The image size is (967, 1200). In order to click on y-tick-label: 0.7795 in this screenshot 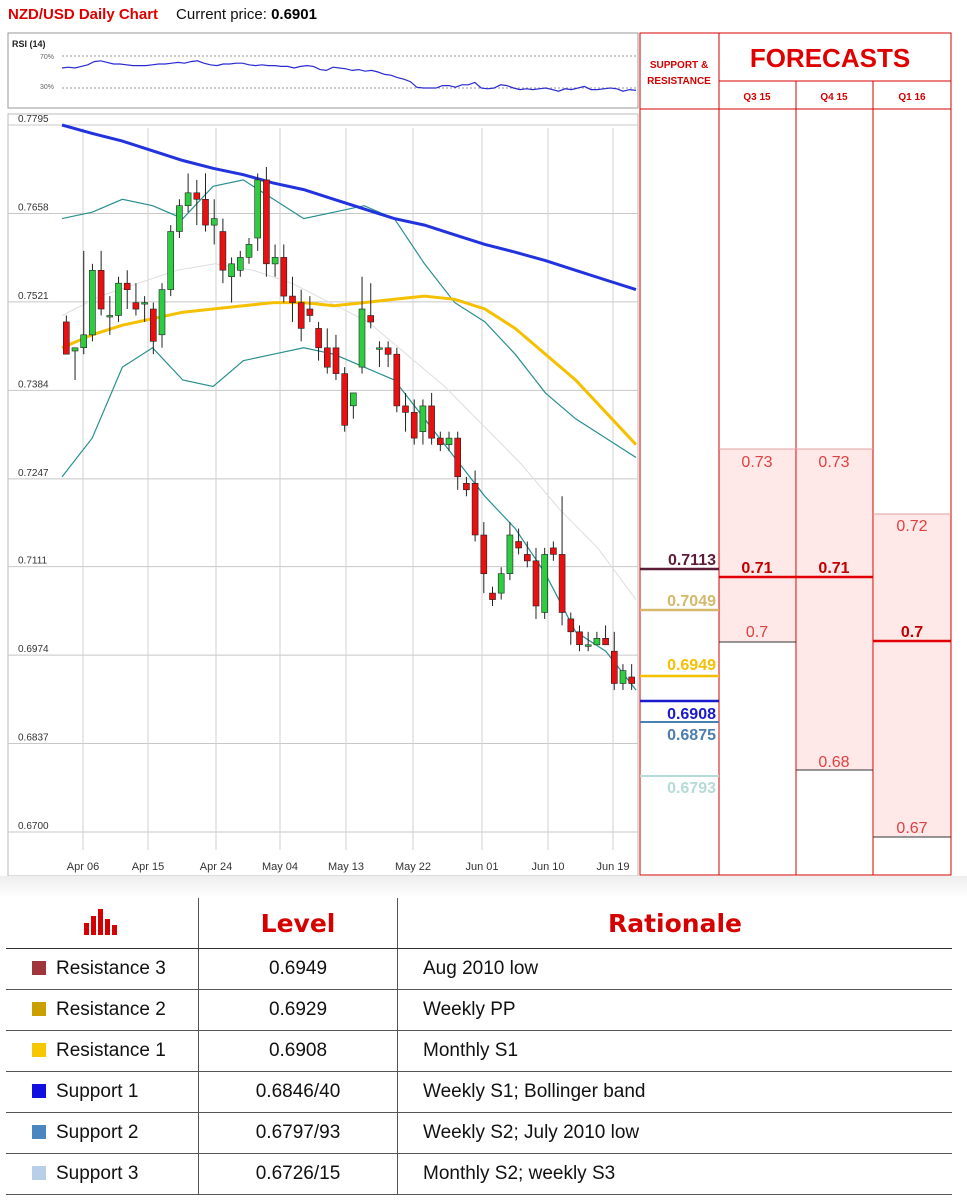, I will do `click(33, 119)`.